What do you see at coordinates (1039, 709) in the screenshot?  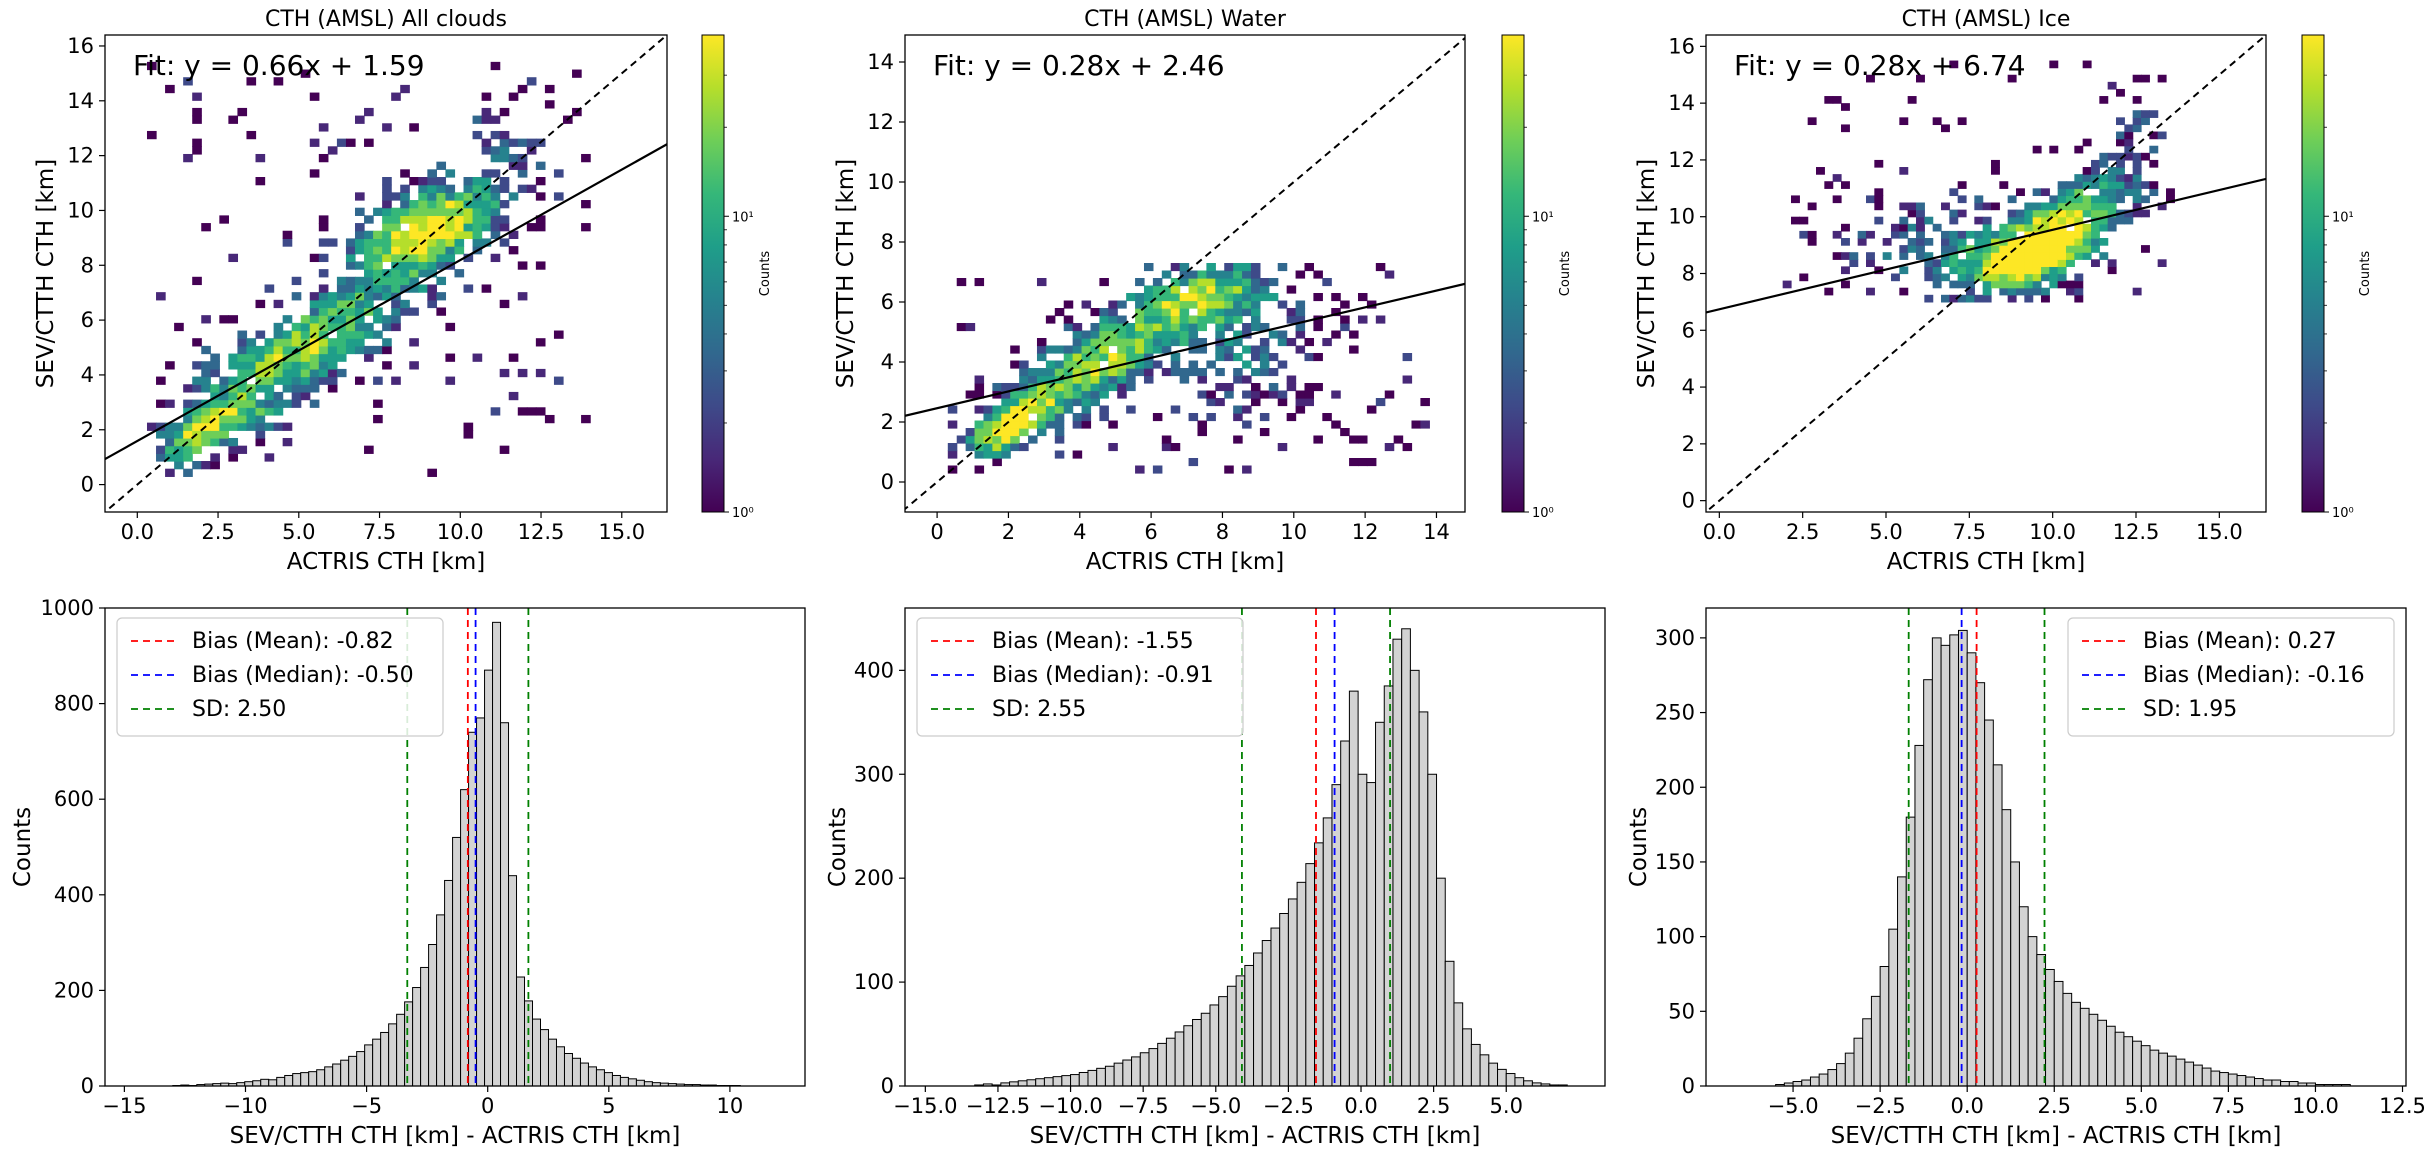 I see `legend-label: SD: 2.55` at bounding box center [1039, 709].